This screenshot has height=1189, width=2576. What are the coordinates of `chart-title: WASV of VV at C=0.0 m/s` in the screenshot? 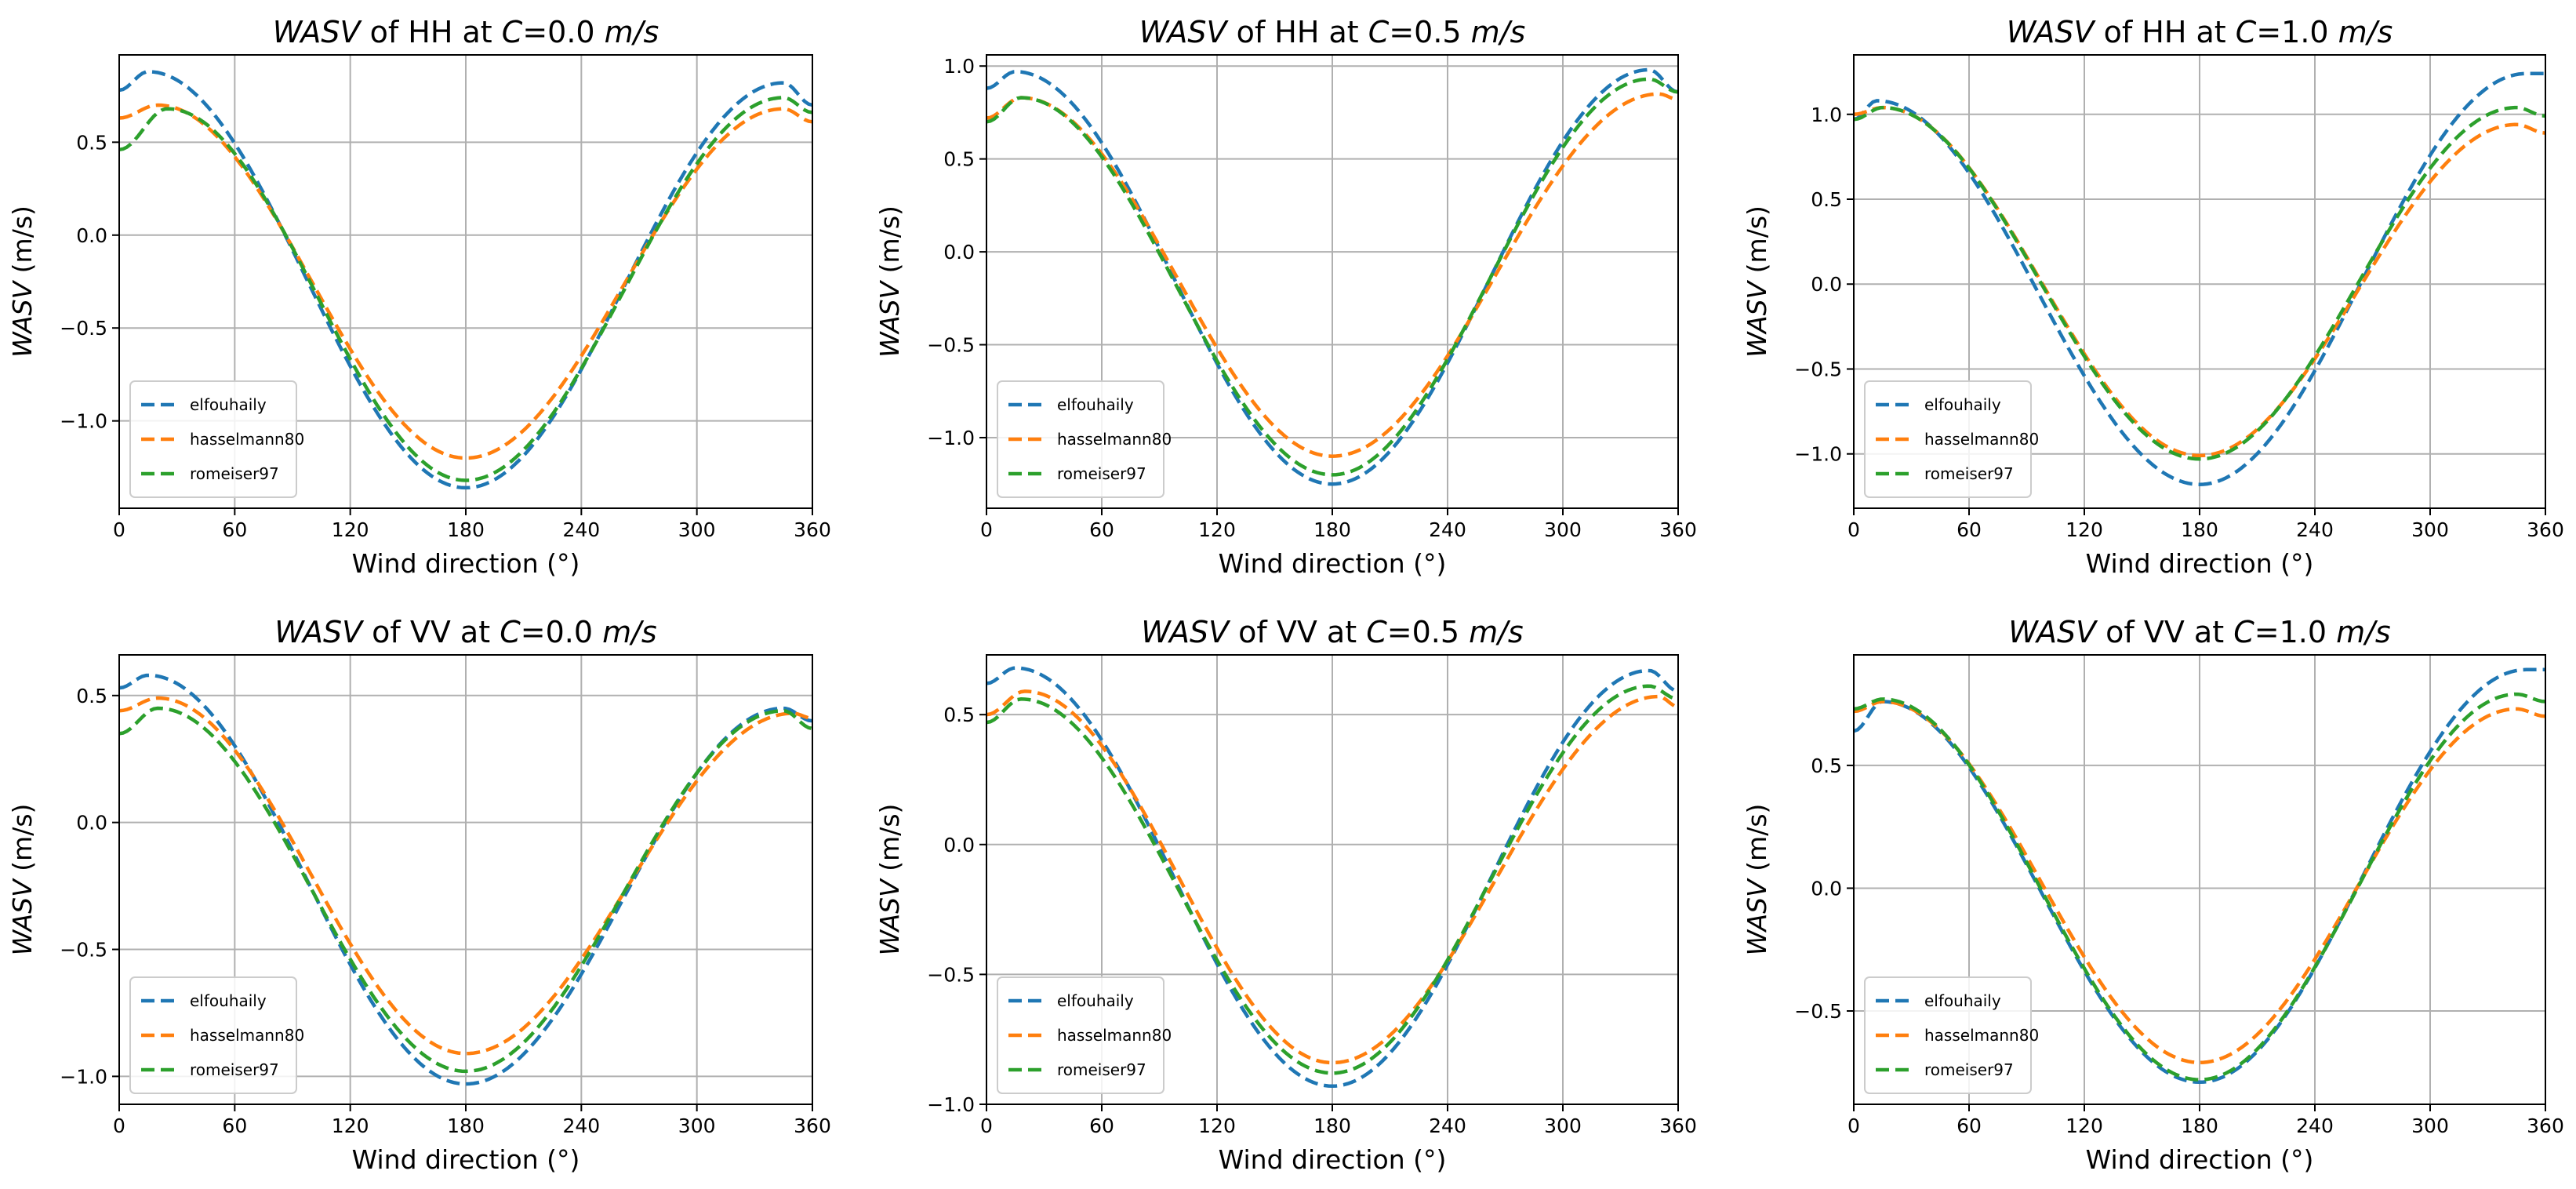 It's located at (465, 632).